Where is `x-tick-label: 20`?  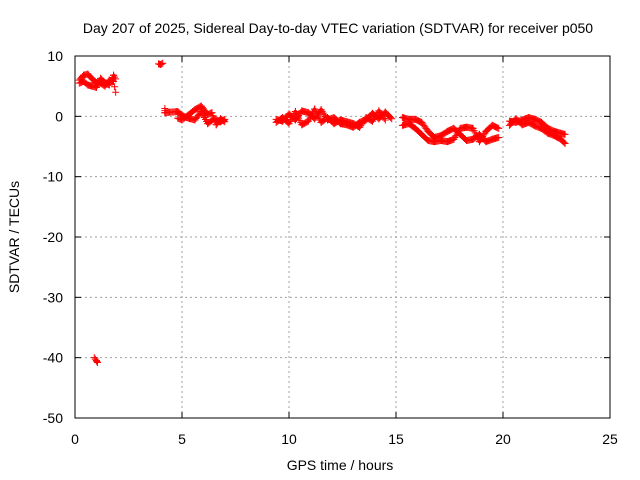
x-tick-label: 20 is located at coordinates (503, 439).